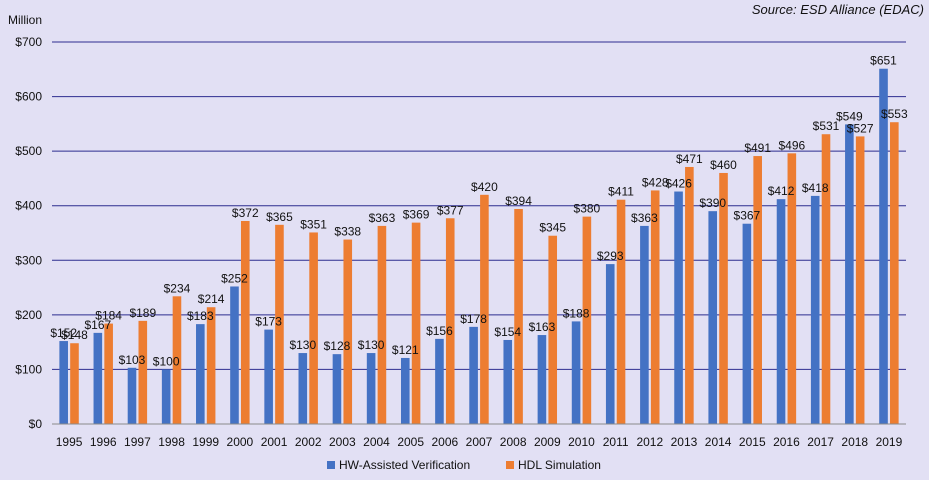 The height and width of the screenshot is (480, 929). Describe the element at coordinates (410, 442) in the screenshot. I see `x-tick-label: 2005` at that location.